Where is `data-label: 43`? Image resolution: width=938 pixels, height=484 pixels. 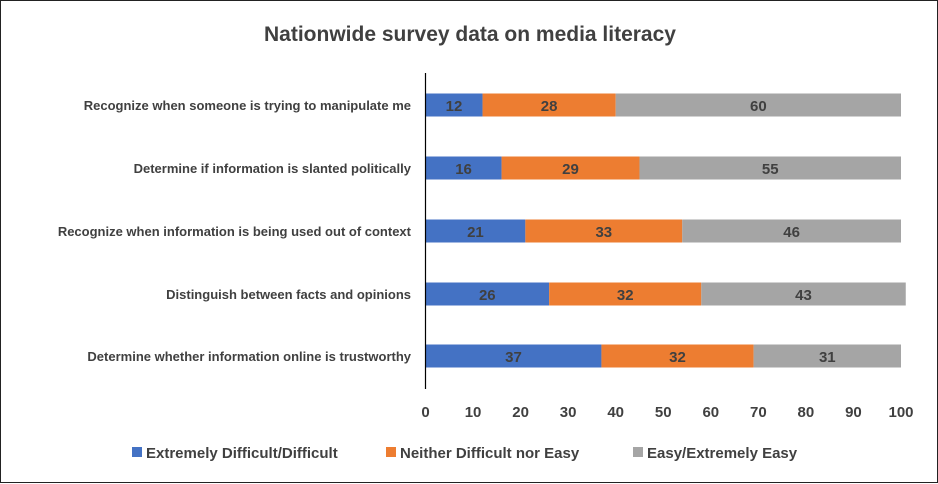 data-label: 43 is located at coordinates (803, 295).